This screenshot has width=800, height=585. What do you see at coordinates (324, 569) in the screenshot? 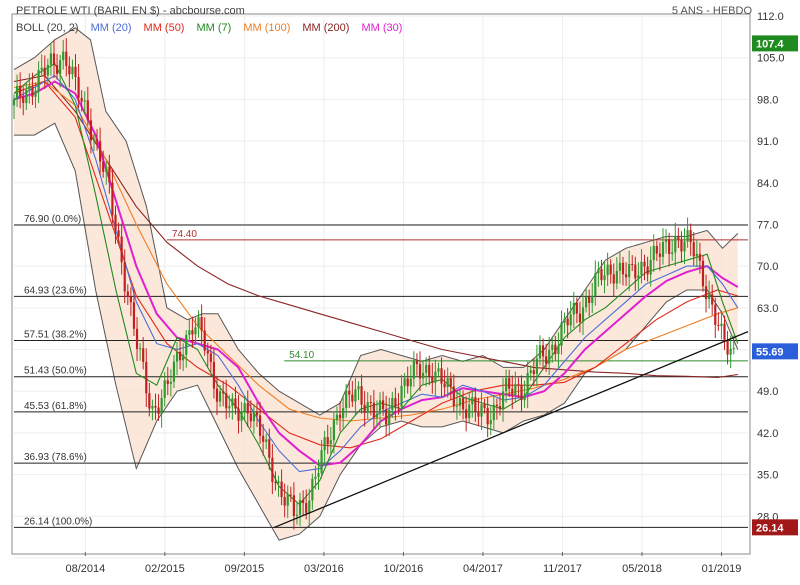
I see `x-tick-label-3: 03/2016` at bounding box center [324, 569].